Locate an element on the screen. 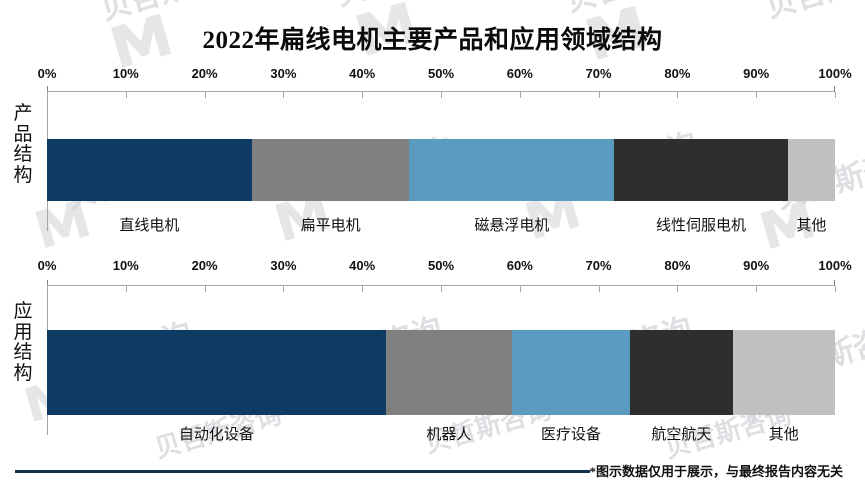  axis-top-product: 0% 10% 20% 30% 40% 50% 60% 70% 80% 90% 100% is located at coordinates (445, 77).